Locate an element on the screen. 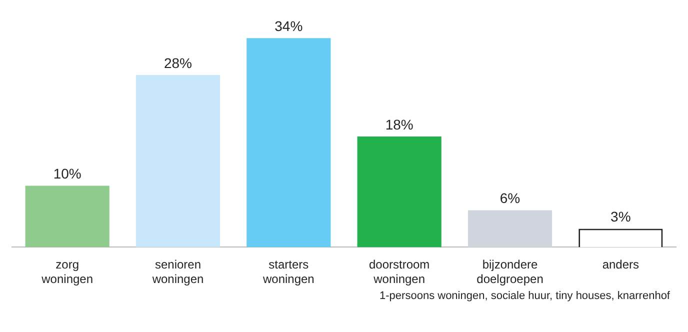 The width and height of the screenshot is (688, 332). data-label: 28% is located at coordinates (178, 62).